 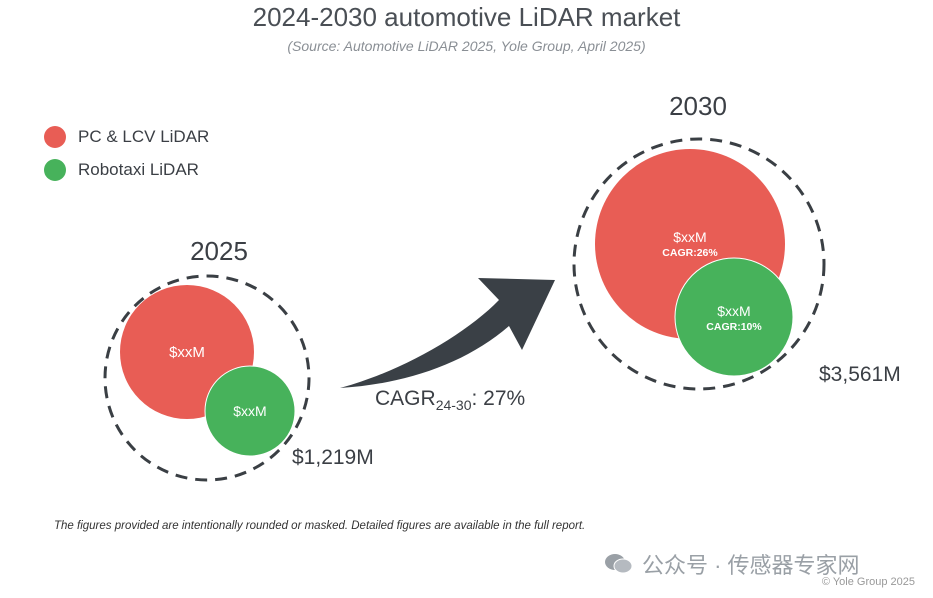 I want to click on outline-2030, so click(x=699, y=264).